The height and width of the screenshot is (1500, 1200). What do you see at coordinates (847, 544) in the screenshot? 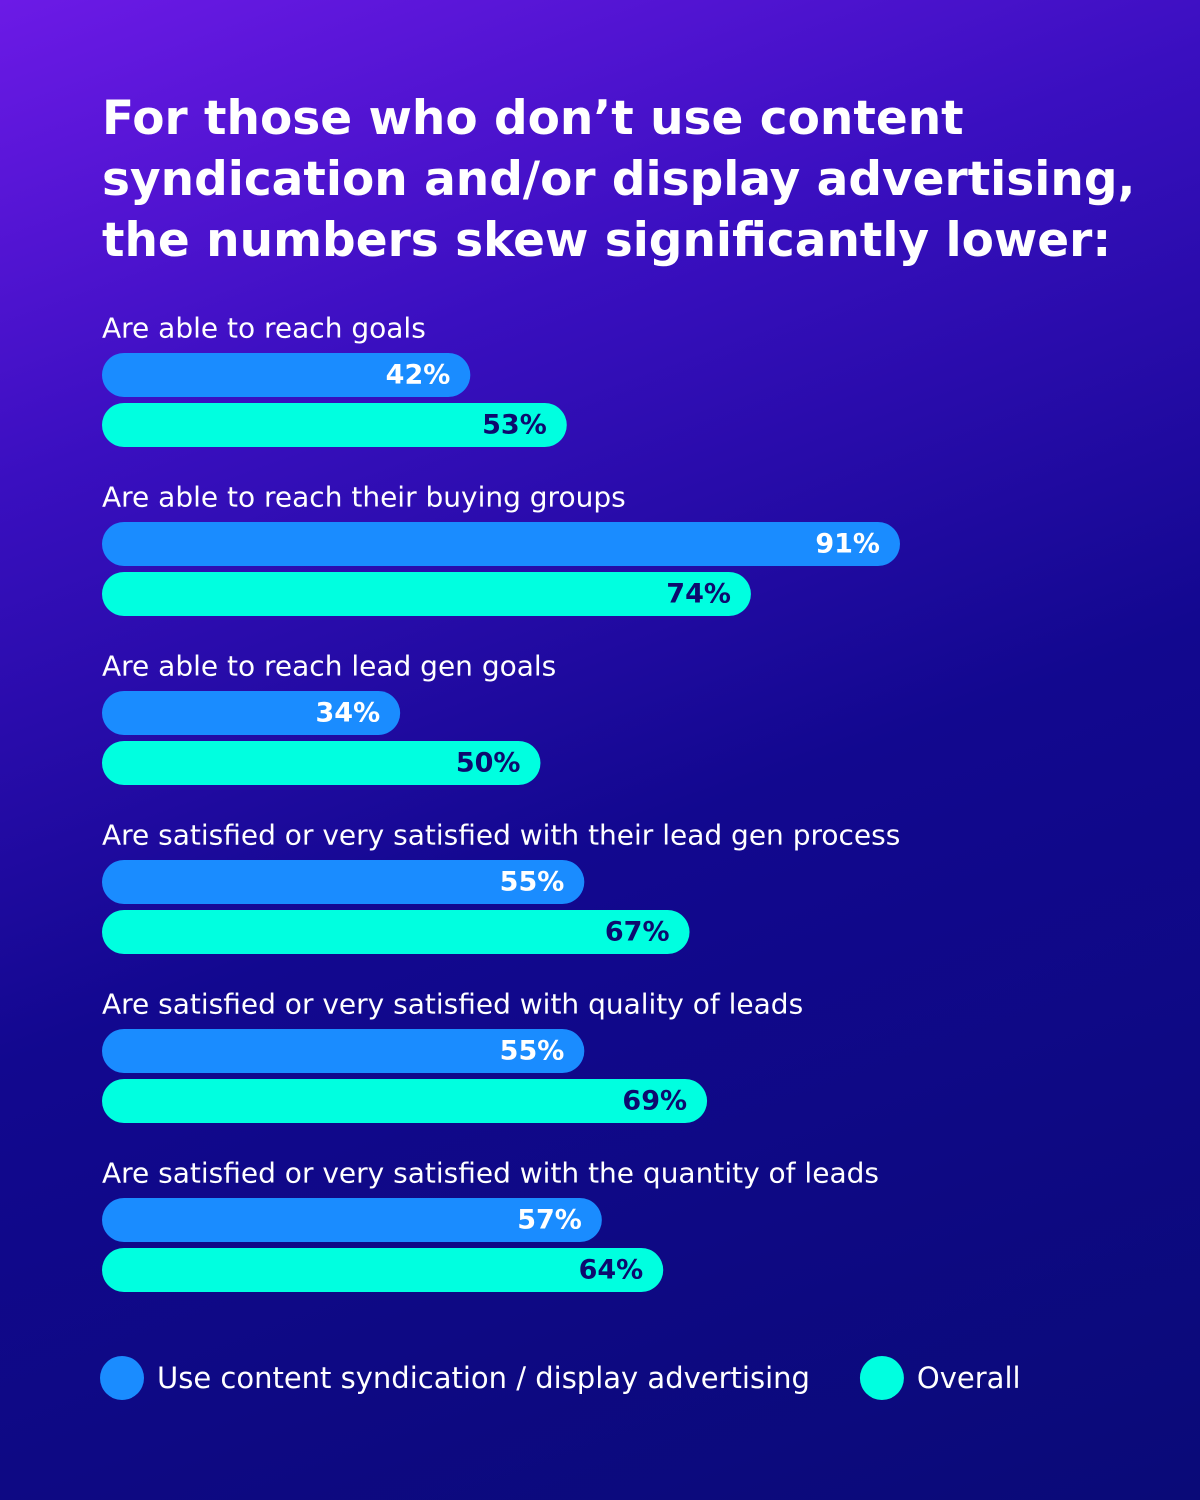
I see `value-label: 91%` at bounding box center [847, 544].